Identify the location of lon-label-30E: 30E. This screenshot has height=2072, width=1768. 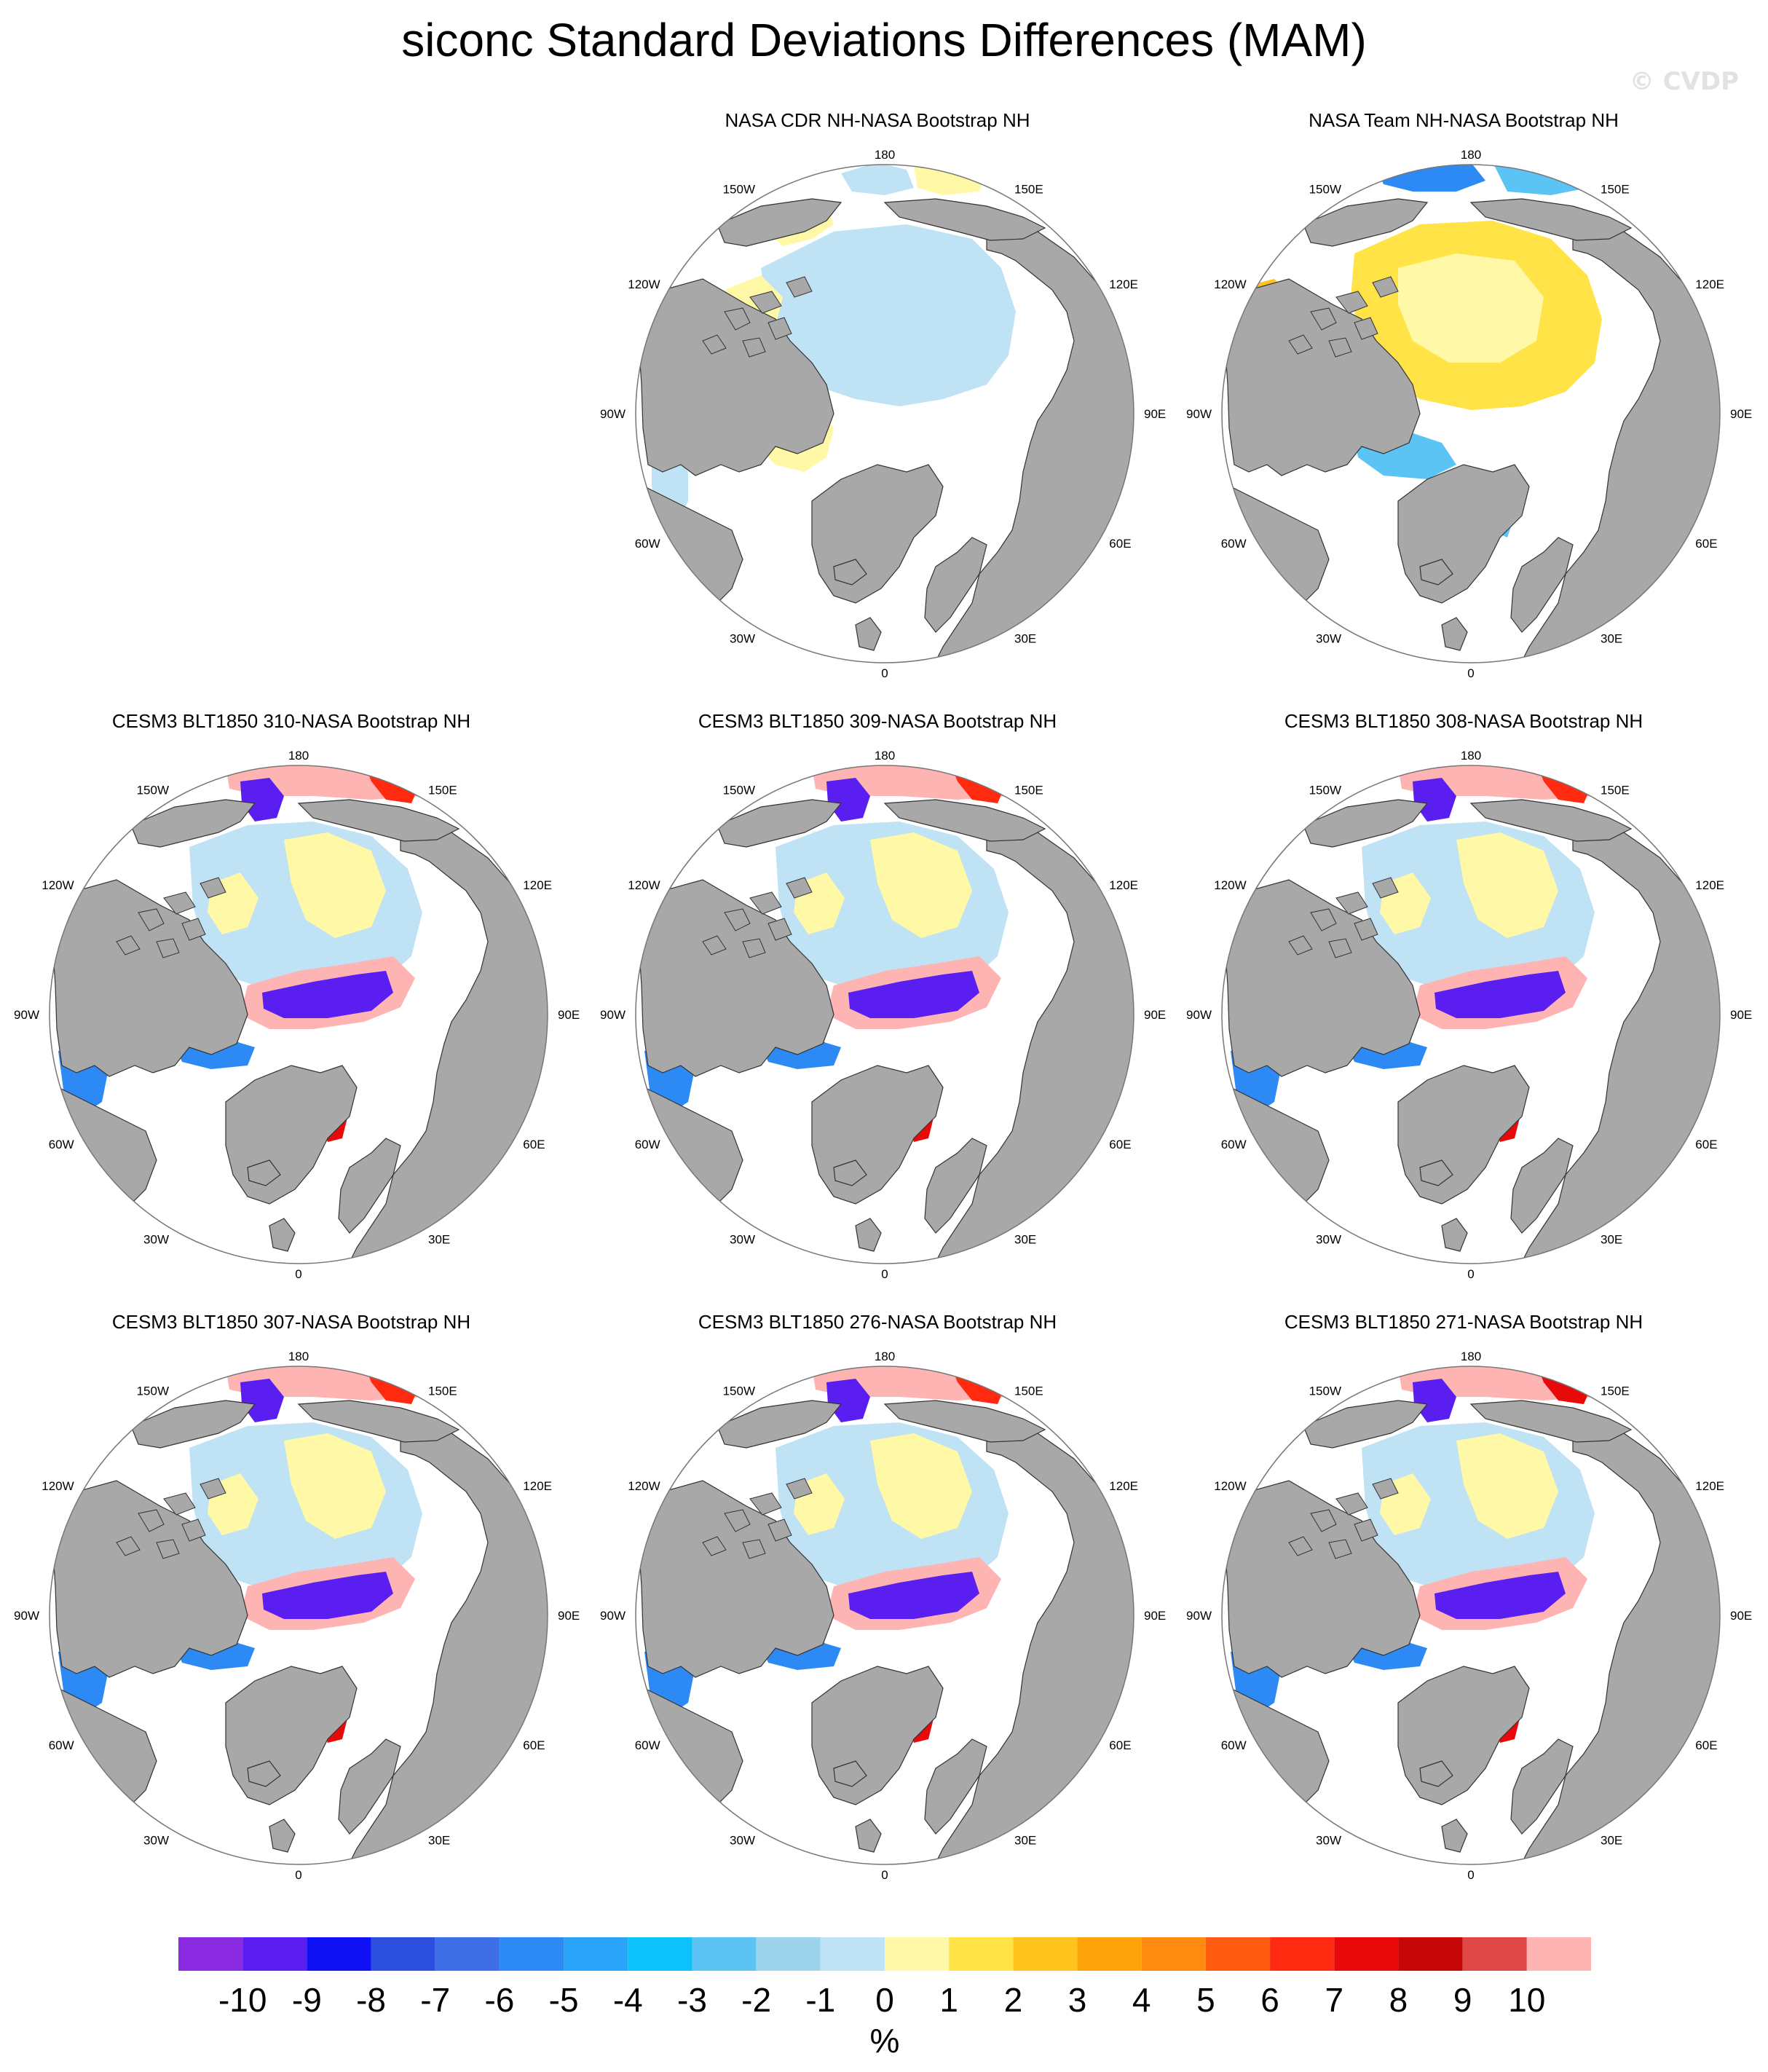
(1025, 638).